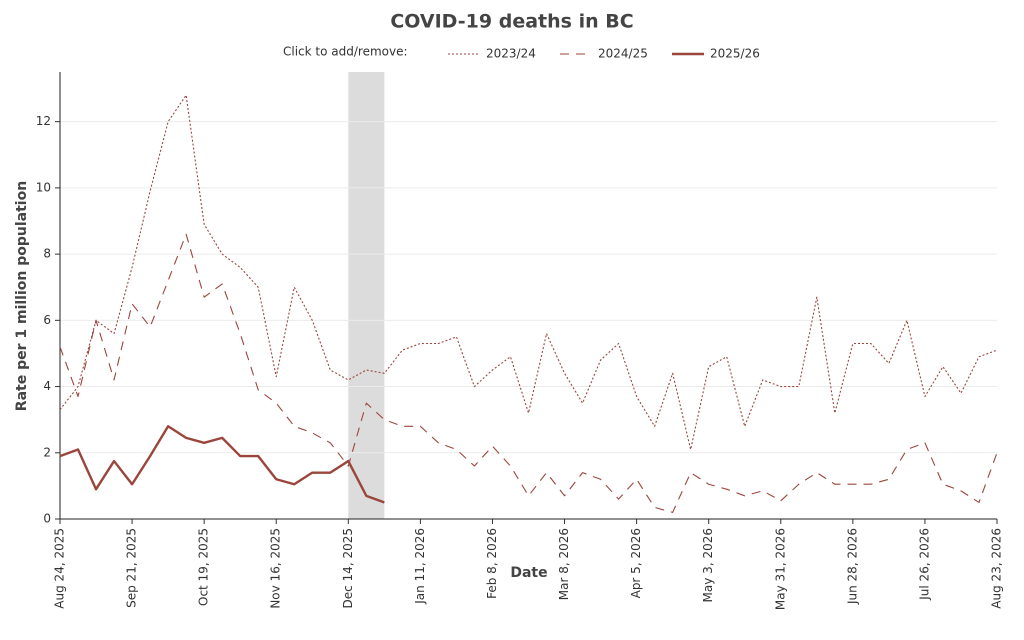 This screenshot has width=1024, height=640. Describe the element at coordinates (735, 54) in the screenshot. I see `legend-label: 2025/26` at that location.